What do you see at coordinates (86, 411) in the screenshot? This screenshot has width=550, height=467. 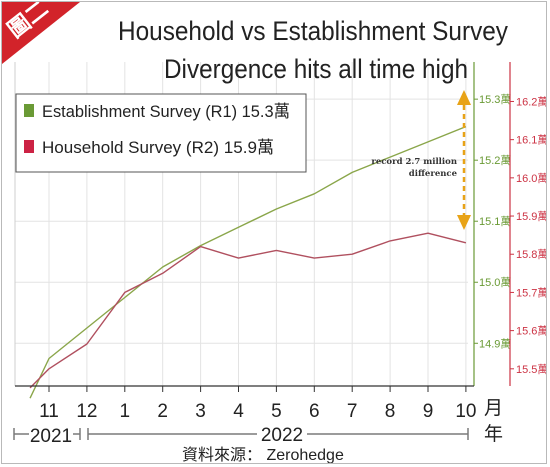 I see `x-axis-tick-label-12: 12` at bounding box center [86, 411].